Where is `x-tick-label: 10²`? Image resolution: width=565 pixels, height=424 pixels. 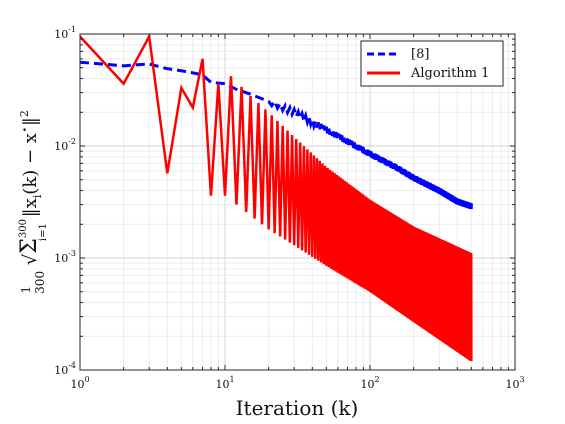 x-tick-label: 10² is located at coordinates (369, 383).